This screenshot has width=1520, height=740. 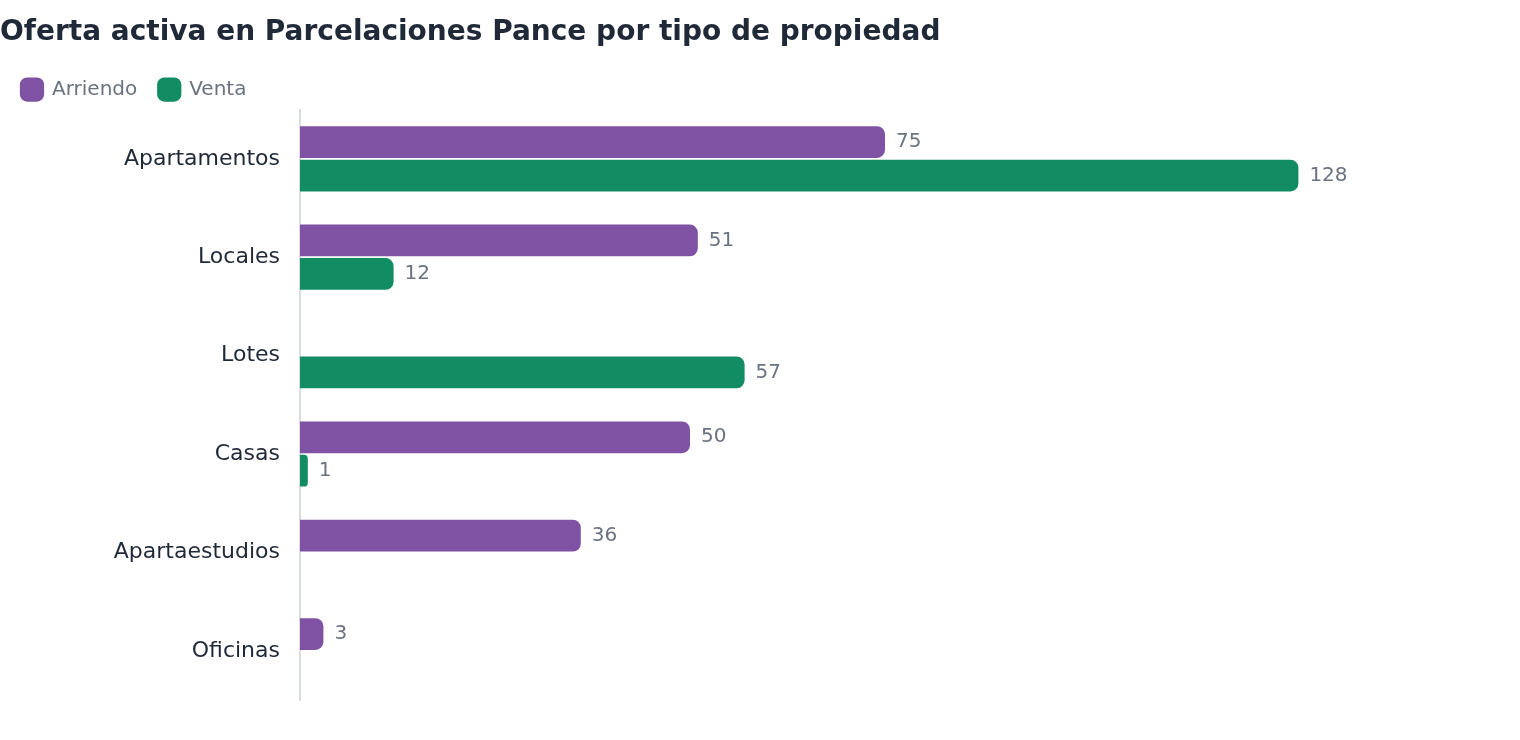 I want to click on data-label: 3, so click(x=341, y=632).